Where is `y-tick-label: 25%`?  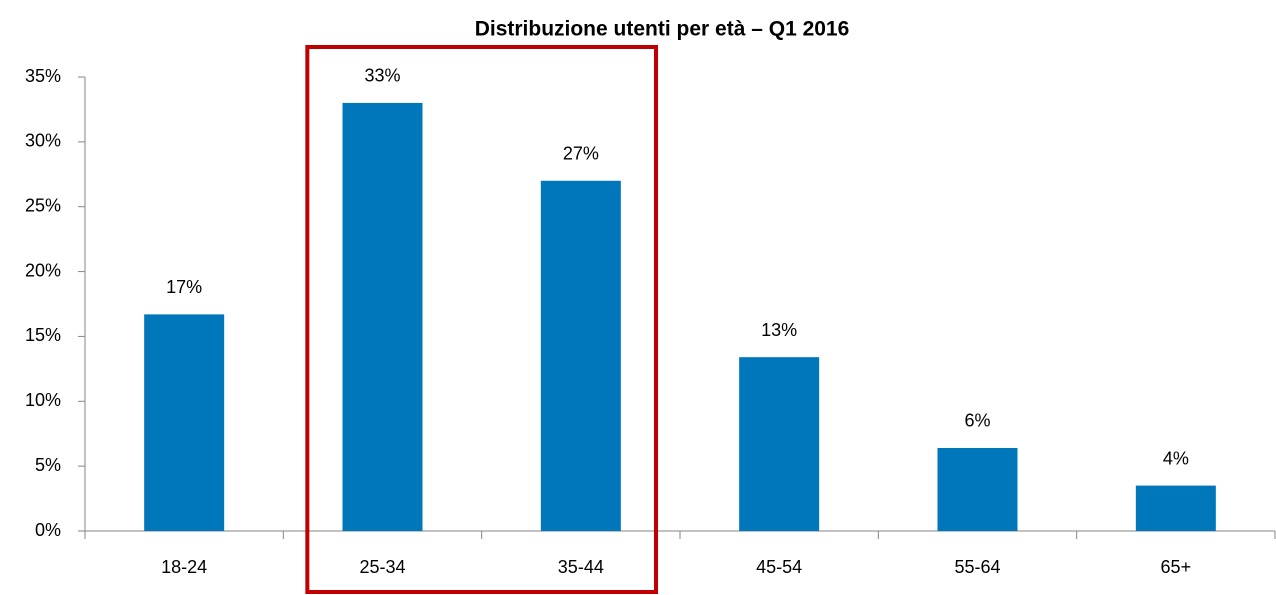
y-tick-label: 25% is located at coordinates (43, 205).